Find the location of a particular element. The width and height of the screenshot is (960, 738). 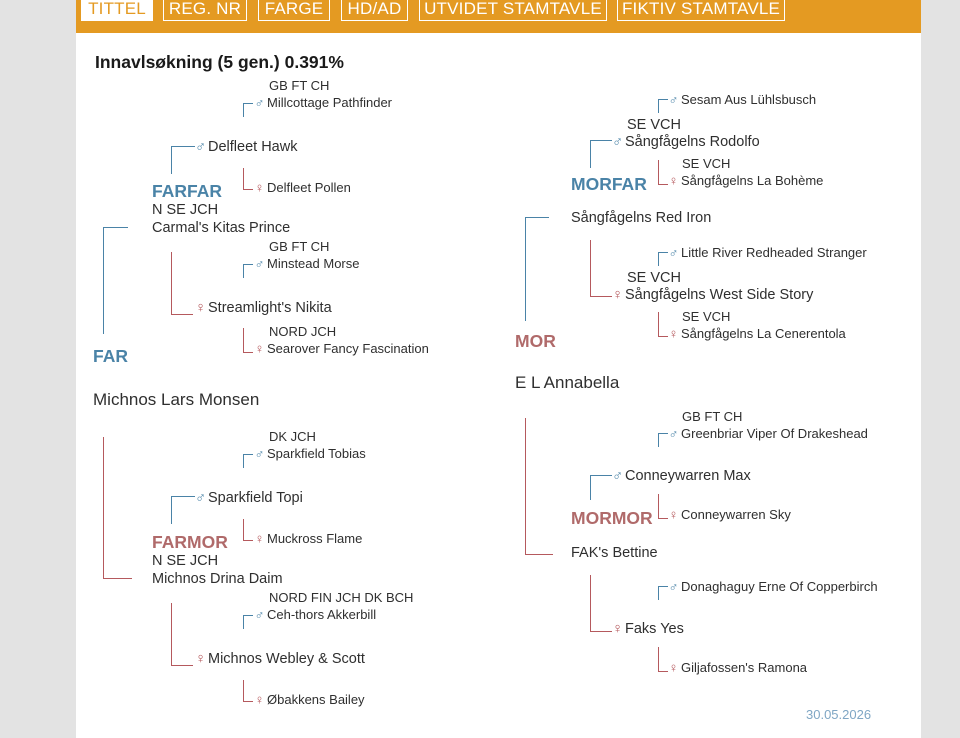

mormor-sire: ♂ Conneywarren Max is located at coordinates (681, 476).